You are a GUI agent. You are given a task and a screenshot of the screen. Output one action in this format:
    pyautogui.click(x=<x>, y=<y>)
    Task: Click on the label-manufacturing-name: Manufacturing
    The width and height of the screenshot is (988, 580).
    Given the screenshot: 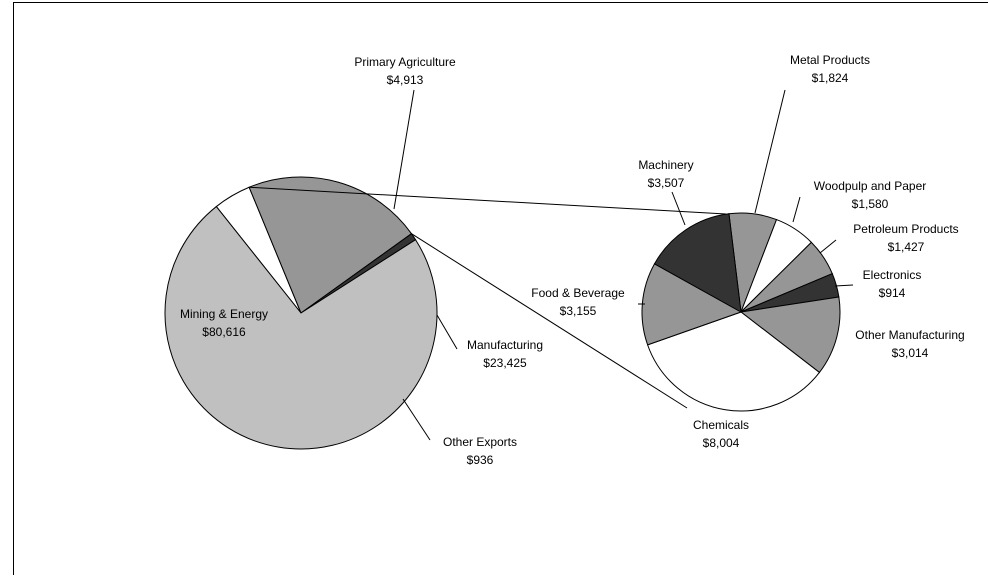 What is the action you would take?
    pyautogui.click(x=505, y=345)
    